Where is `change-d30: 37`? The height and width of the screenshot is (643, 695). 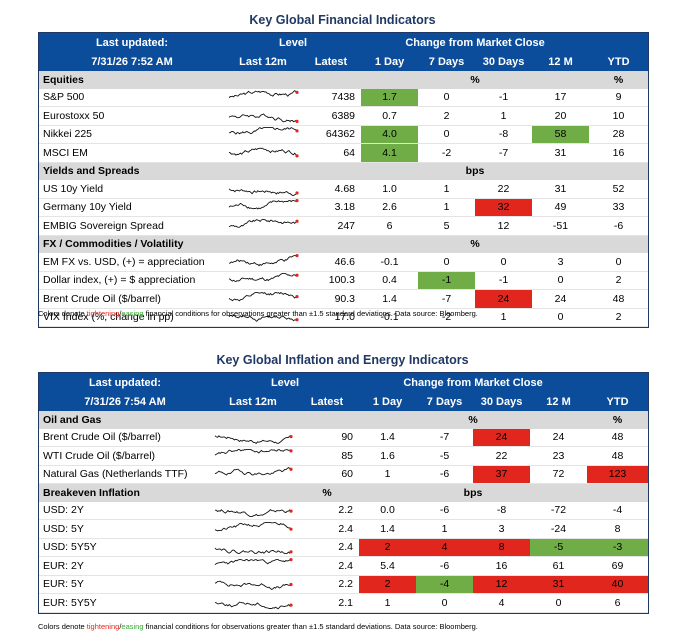 change-d30: 37 is located at coordinates (502, 474).